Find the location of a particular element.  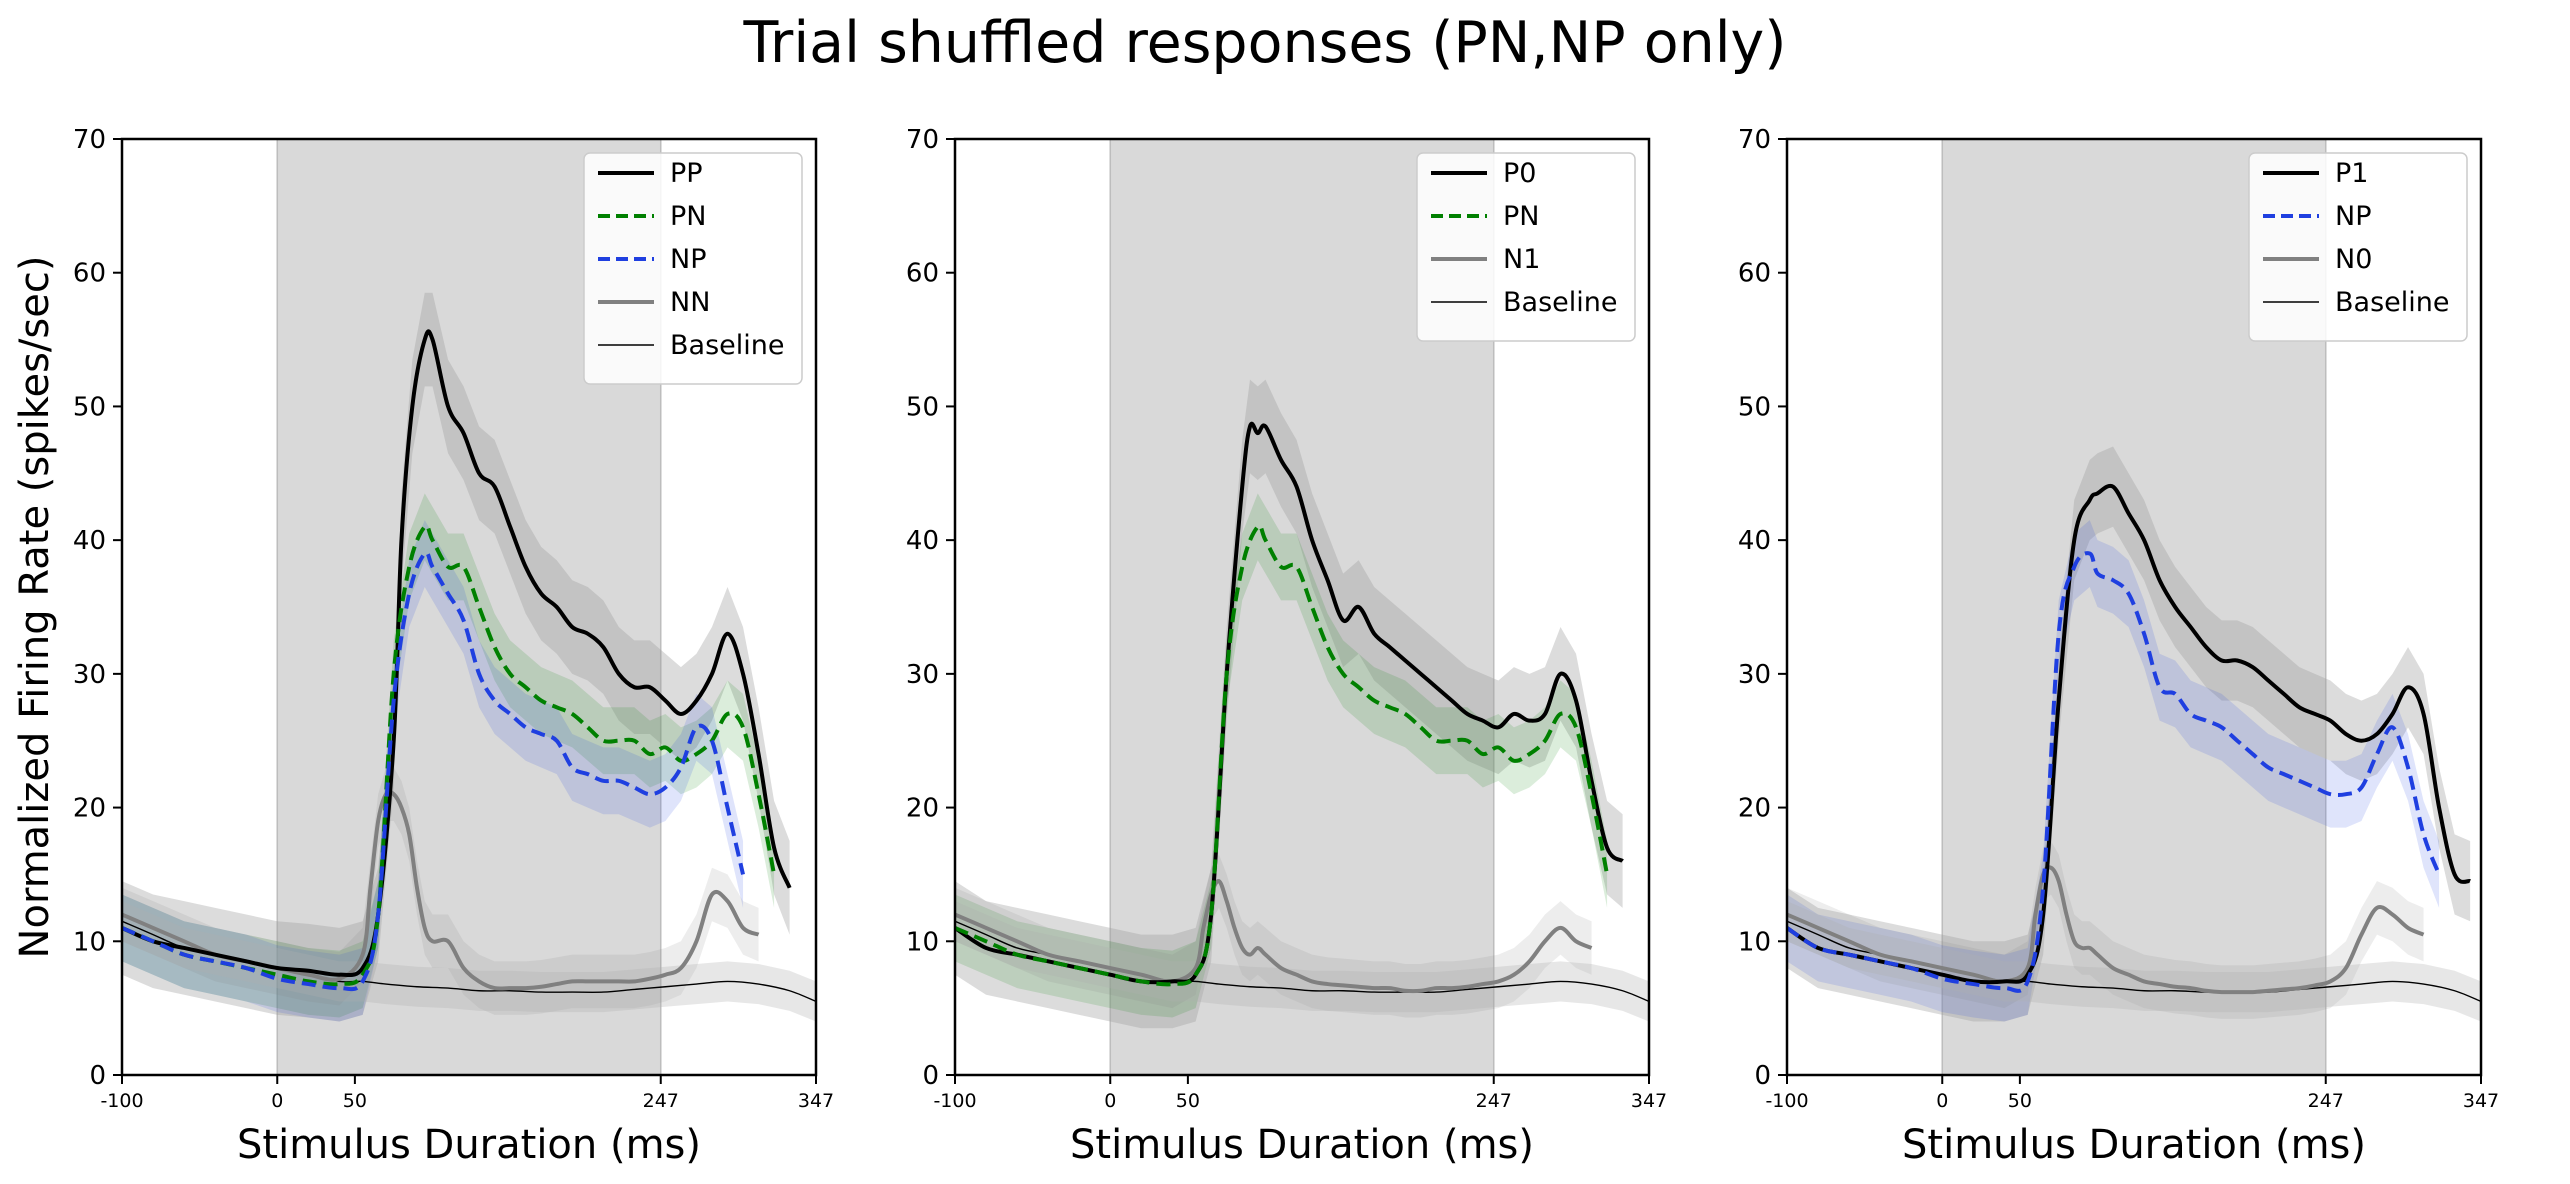

band-nn is located at coordinates (440, 891).